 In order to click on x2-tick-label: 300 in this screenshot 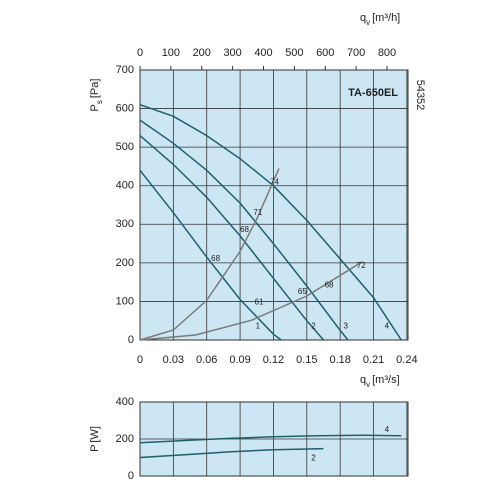, I will do `click(232, 53)`.